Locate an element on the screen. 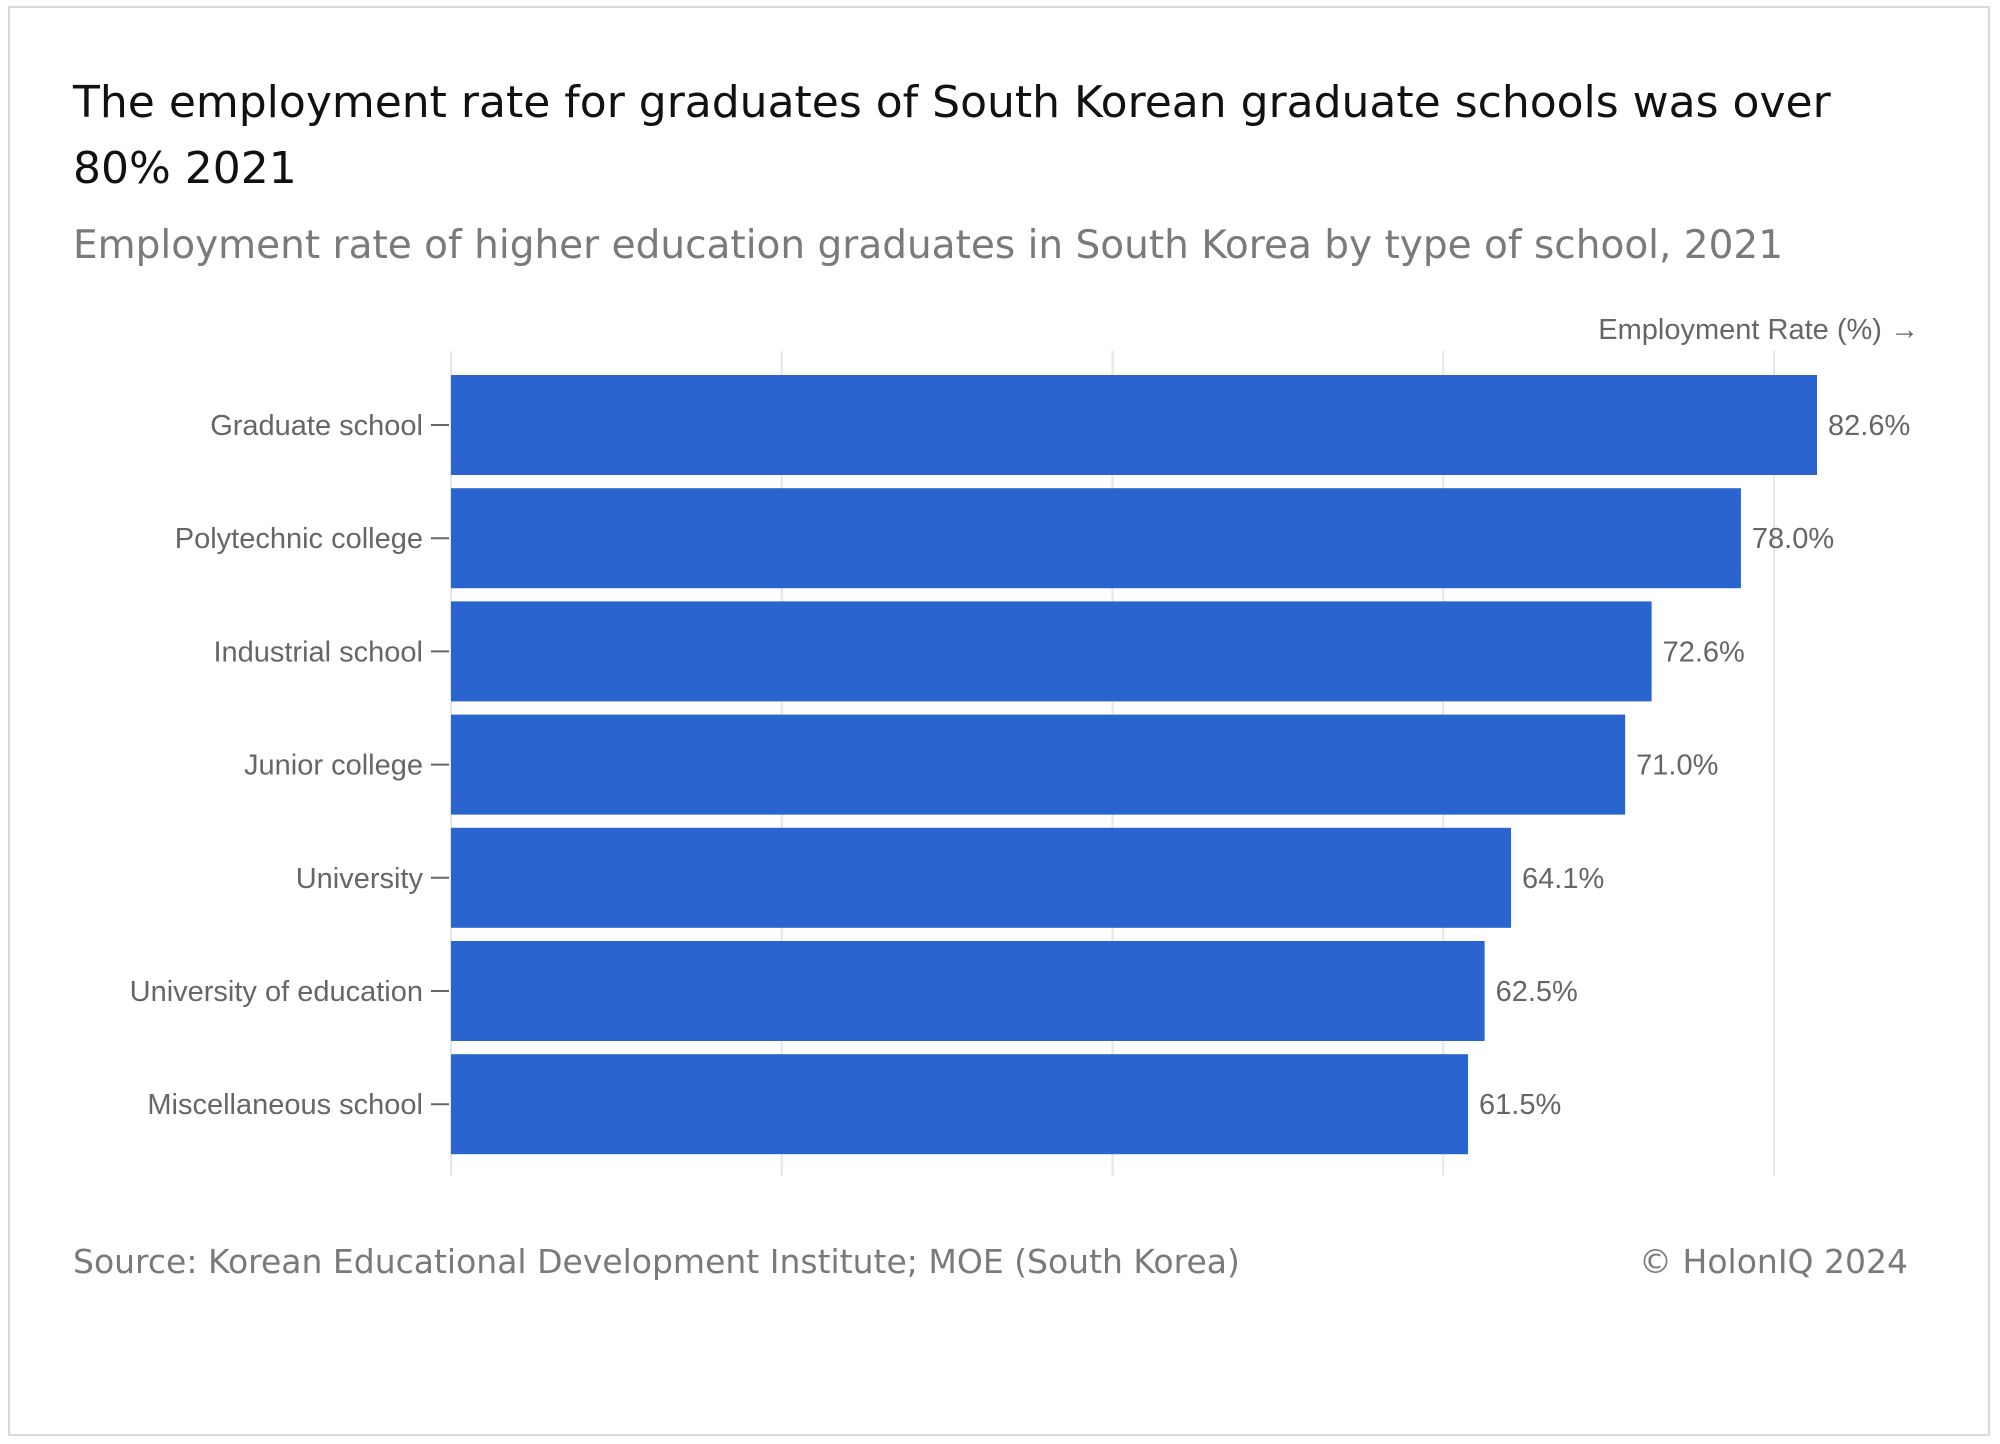 The image size is (2000, 1444). value-label: 78.0% is located at coordinates (1793, 539).